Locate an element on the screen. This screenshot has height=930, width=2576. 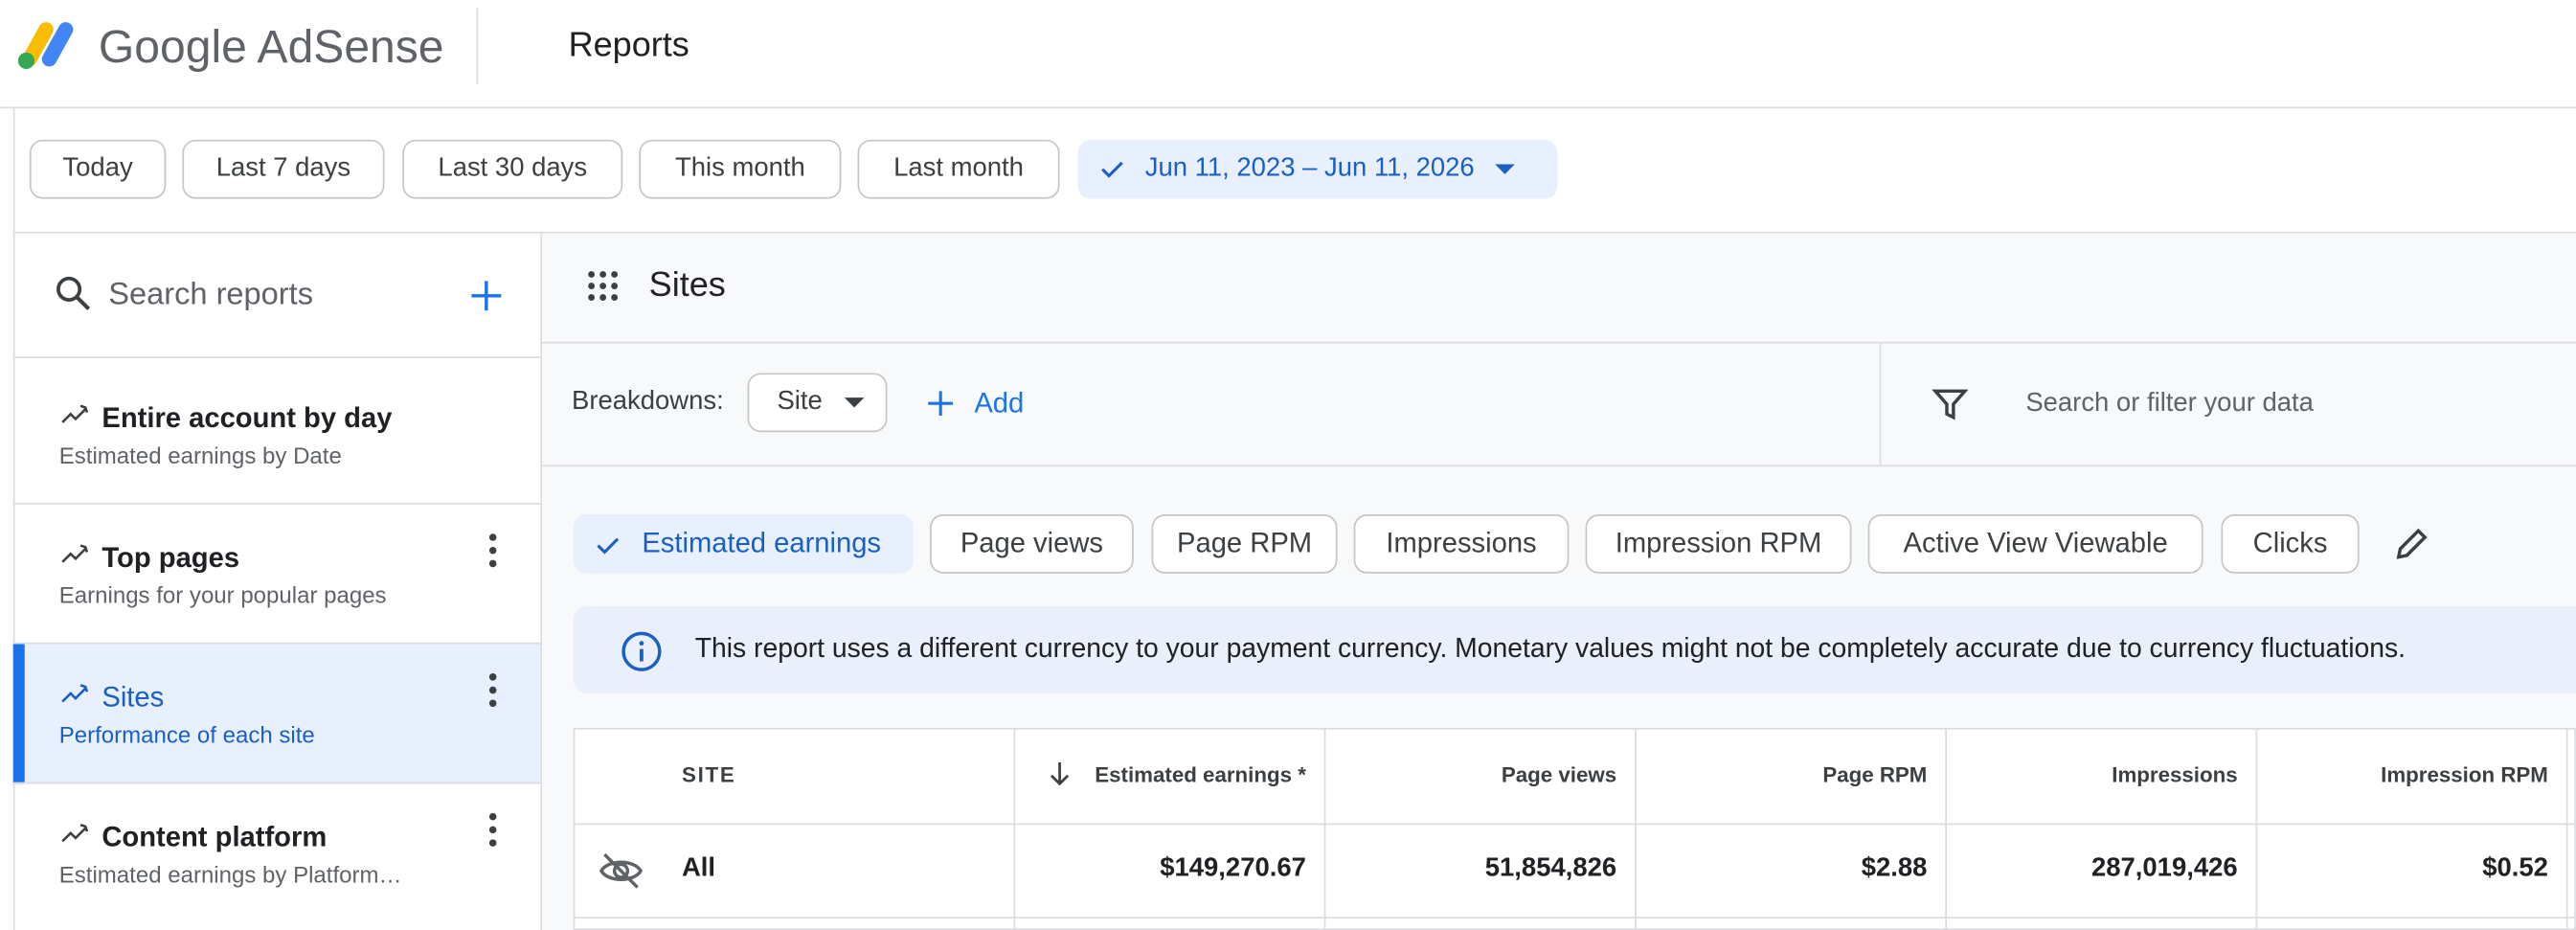
metric-chip: Page RPM is located at coordinates (1244, 543).